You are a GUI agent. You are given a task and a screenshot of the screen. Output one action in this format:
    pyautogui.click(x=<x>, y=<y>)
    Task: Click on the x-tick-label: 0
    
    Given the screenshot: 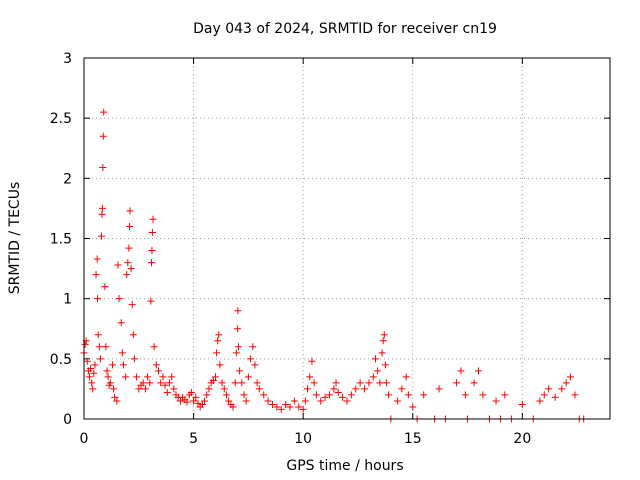 What is the action you would take?
    pyautogui.click(x=84, y=439)
    